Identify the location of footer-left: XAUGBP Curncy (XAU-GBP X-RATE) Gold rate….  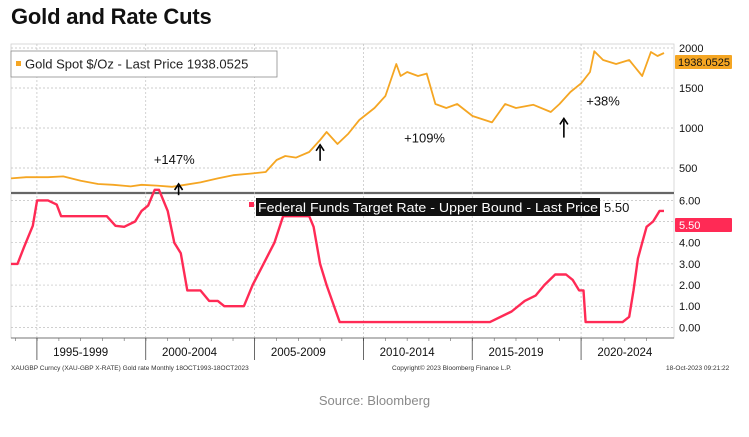
(130, 368).